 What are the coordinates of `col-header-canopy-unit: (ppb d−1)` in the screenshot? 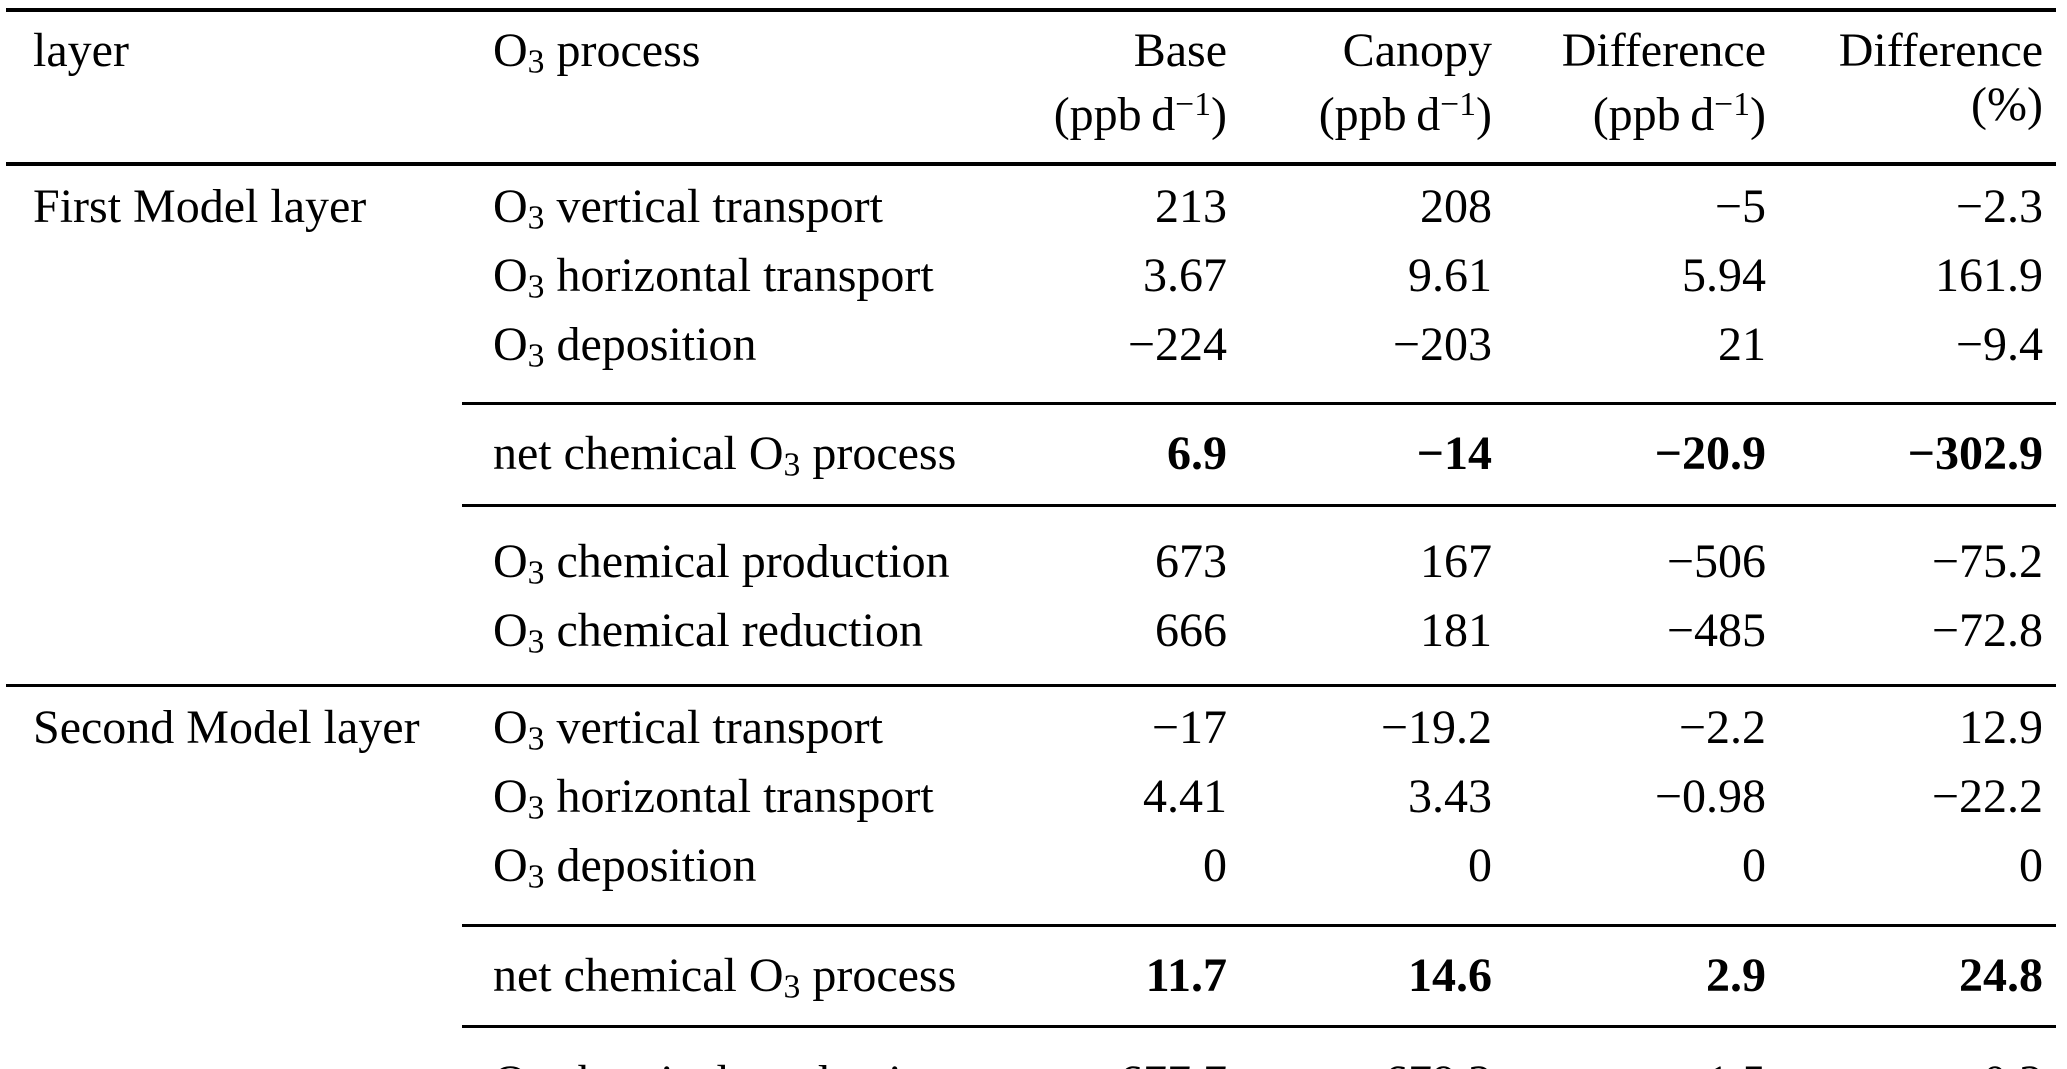 It's located at (1405, 114).